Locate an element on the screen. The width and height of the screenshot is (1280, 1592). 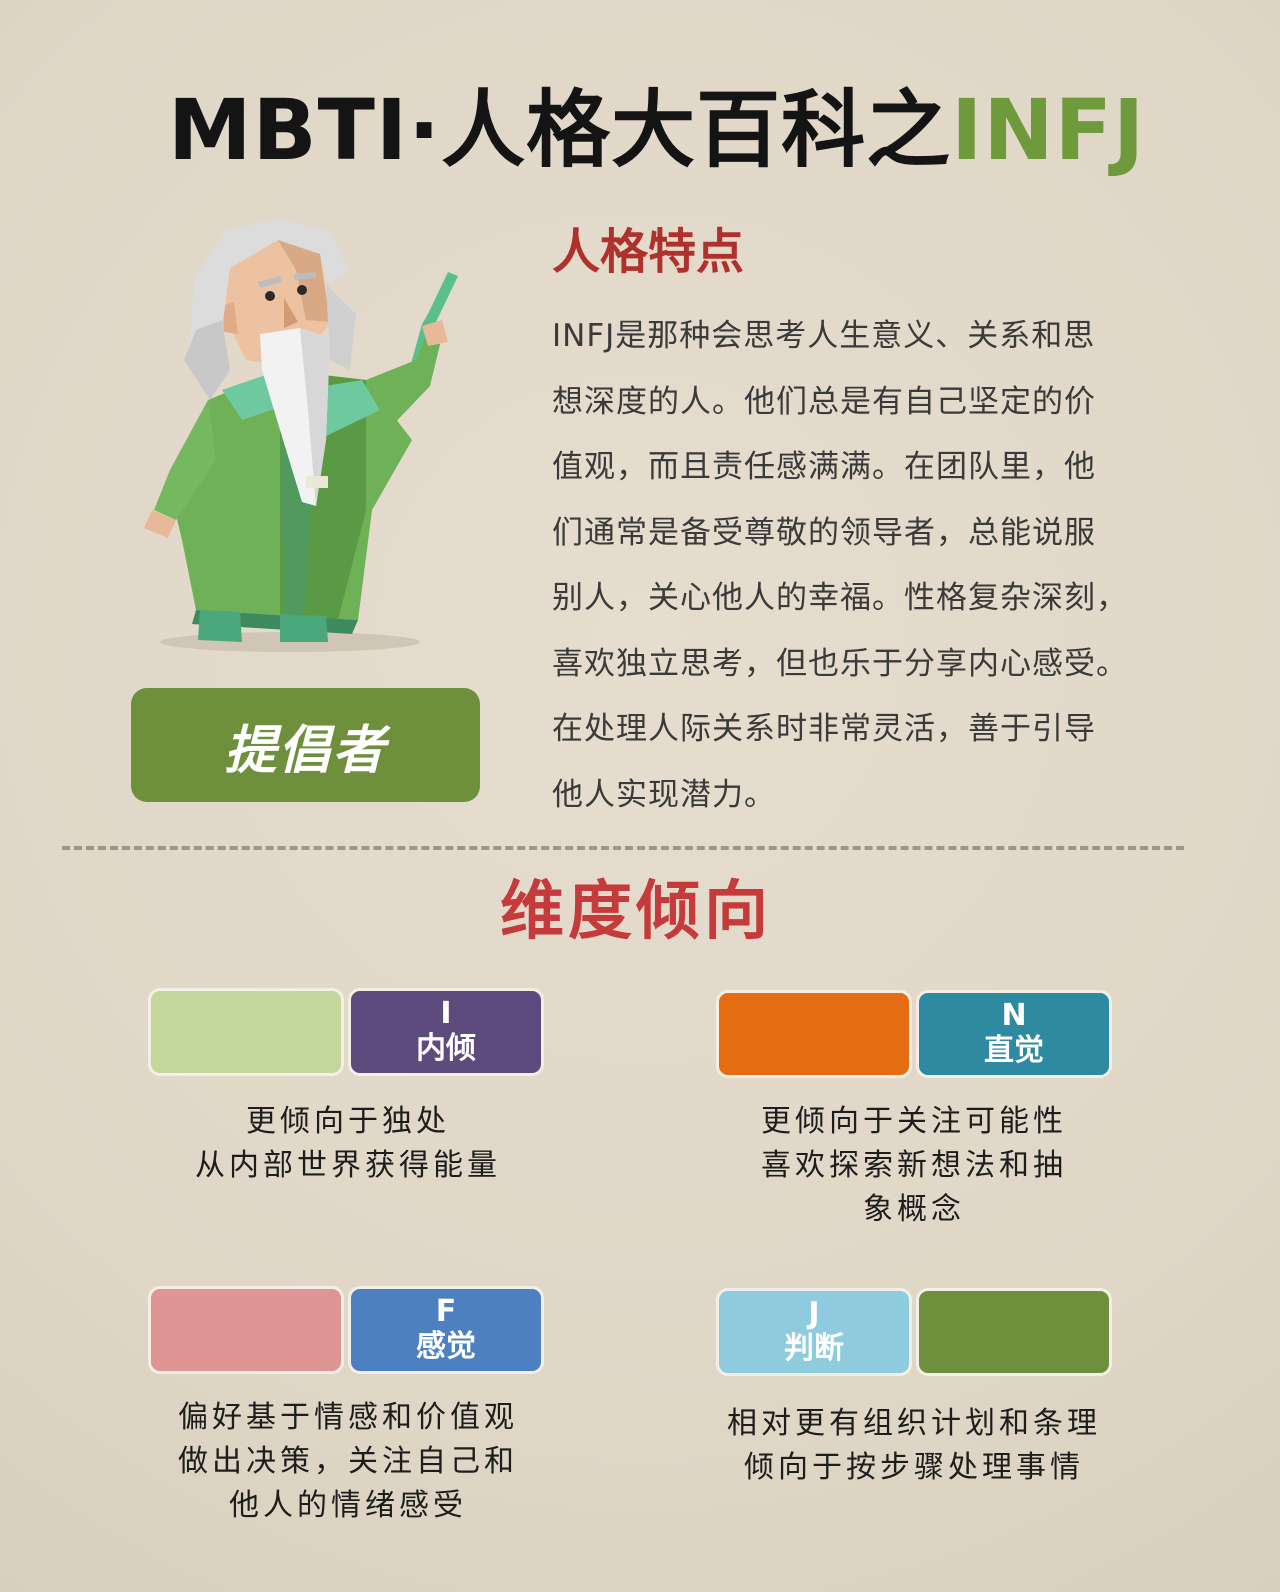
traits-line: 值观，而且责任感满满。在团队里，他 is located at coordinates (824, 467).